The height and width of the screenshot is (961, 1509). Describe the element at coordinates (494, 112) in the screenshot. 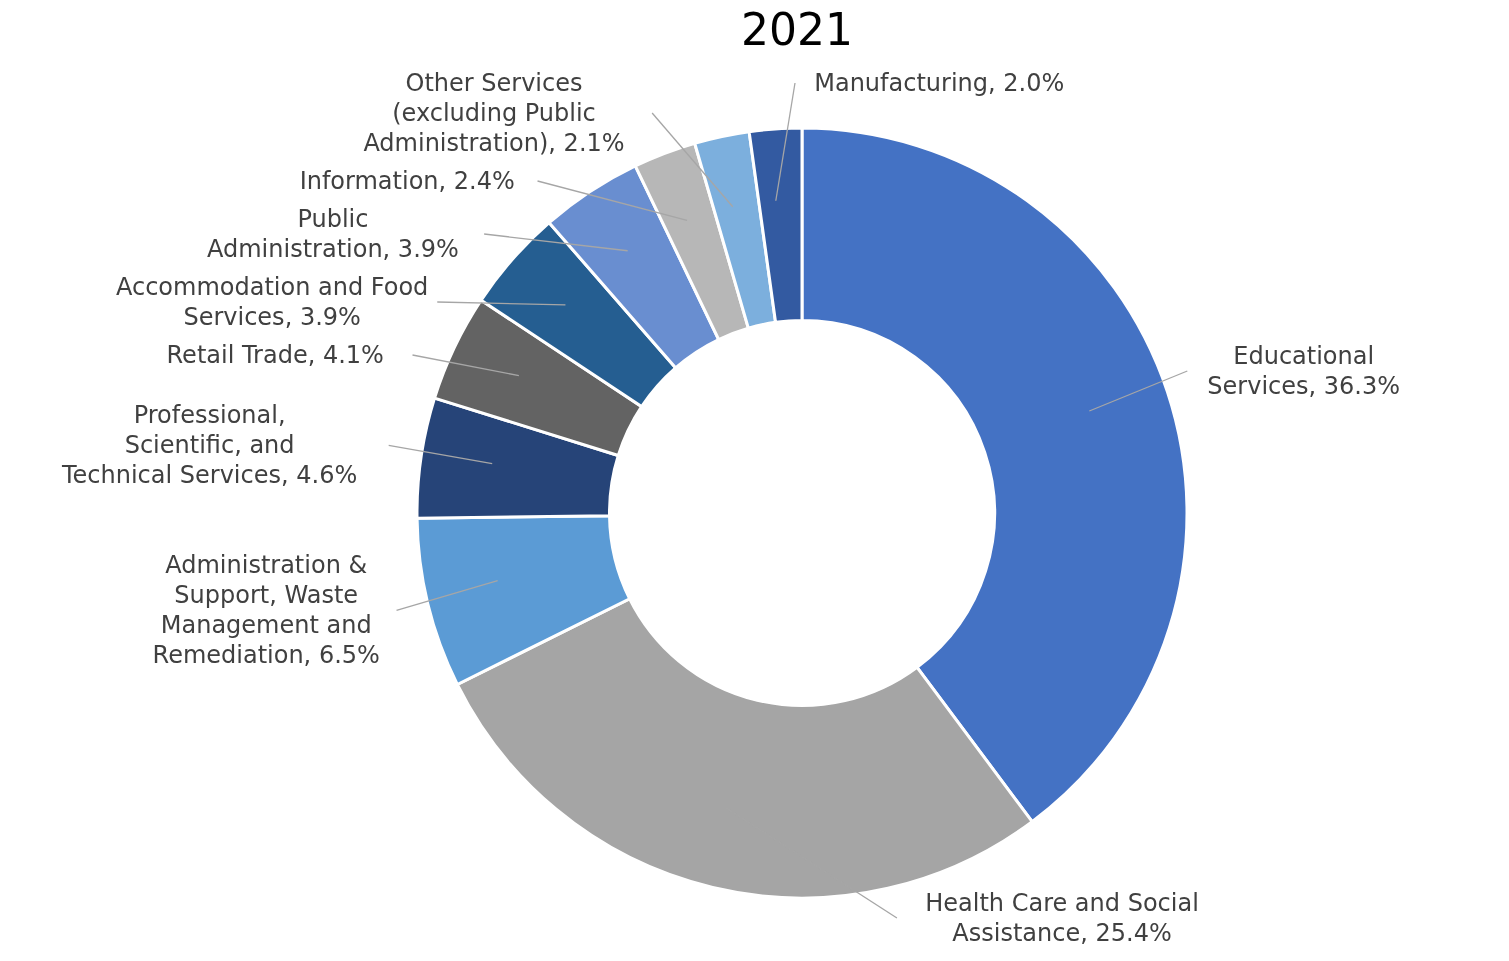

I see `slice-label: Other Services (excluding Public Administration), 2.1%` at that location.